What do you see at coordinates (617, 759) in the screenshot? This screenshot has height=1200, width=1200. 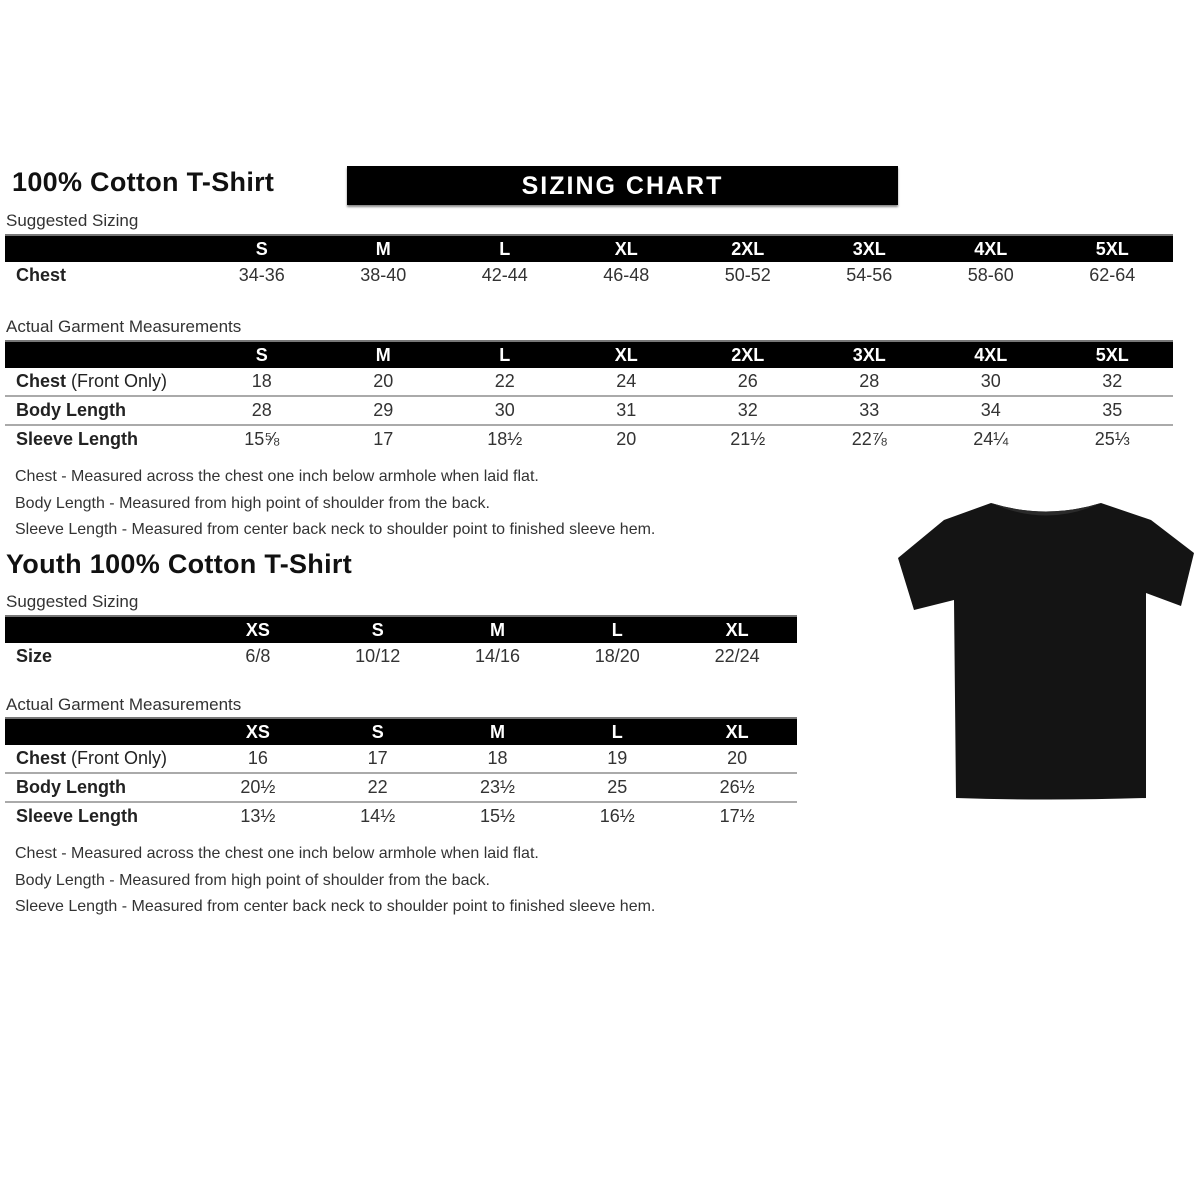 I see `cell-l: 19` at bounding box center [617, 759].